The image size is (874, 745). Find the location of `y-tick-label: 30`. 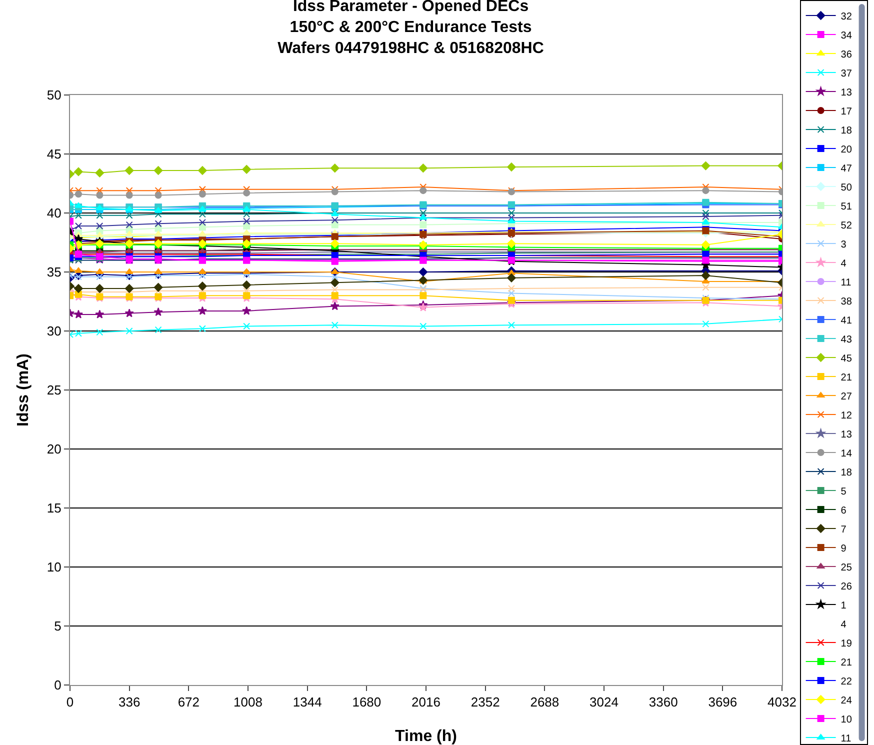

y-tick-label: 30 is located at coordinates (54, 331).